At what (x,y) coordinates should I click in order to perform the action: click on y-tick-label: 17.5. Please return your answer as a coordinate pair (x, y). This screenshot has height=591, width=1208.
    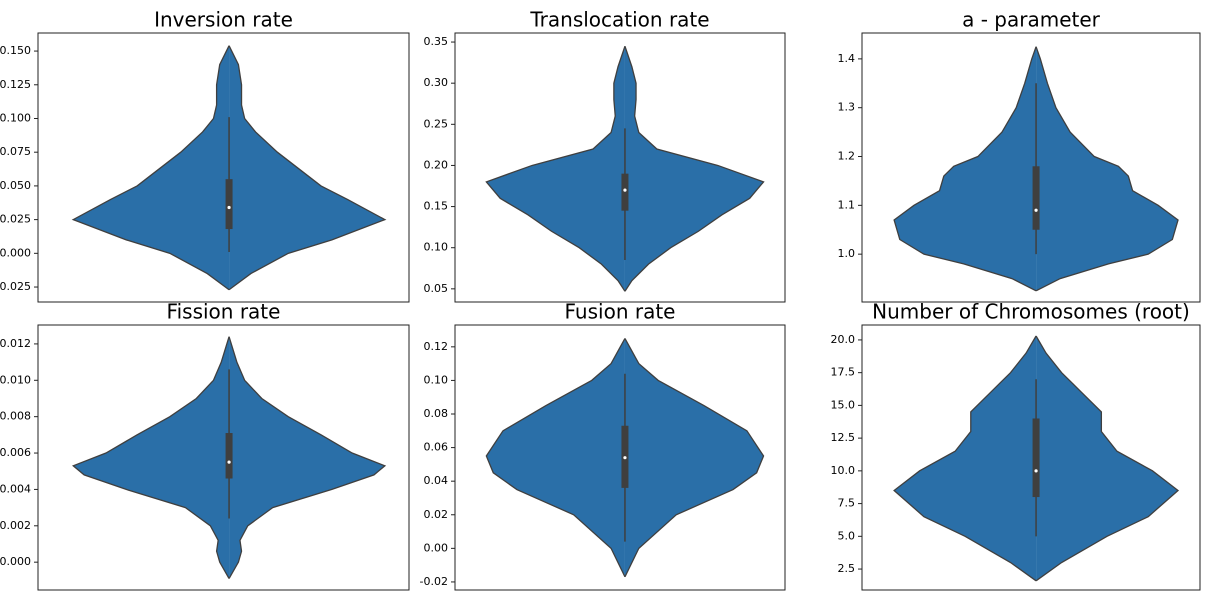
    Looking at the image, I should click on (843, 372).